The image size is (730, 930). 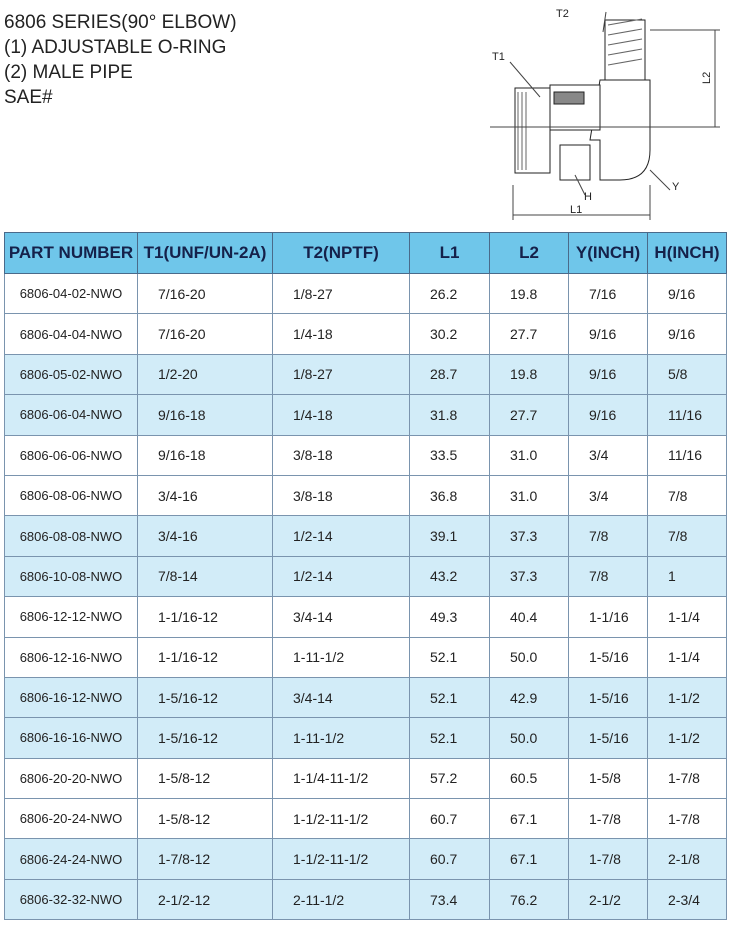 I want to click on table-row: 6806-08-06-NWO 3/4-16 3/8-18 36.8 31.0 3/4 7/8, so click(x=365, y=495).